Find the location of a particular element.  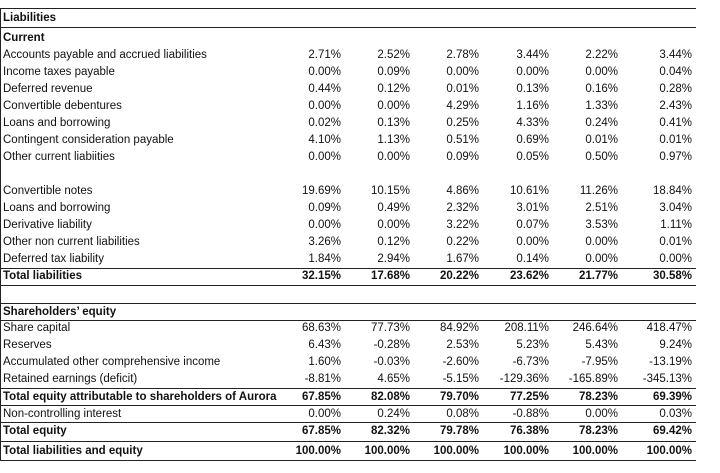

value-cell: 3.44% is located at coordinates (532, 55).